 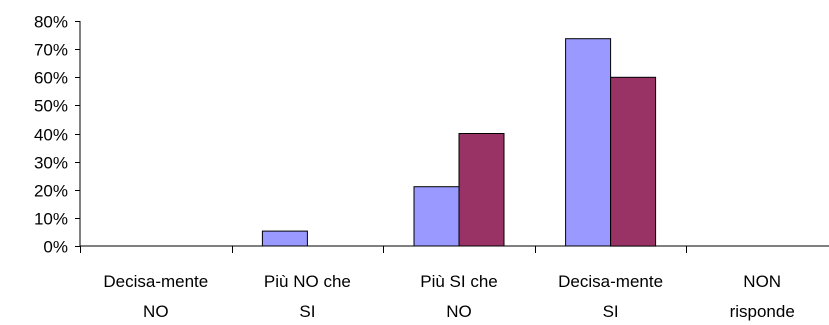 What do you see at coordinates (762, 311) in the screenshot?
I see `x-tick-label: risponde` at bounding box center [762, 311].